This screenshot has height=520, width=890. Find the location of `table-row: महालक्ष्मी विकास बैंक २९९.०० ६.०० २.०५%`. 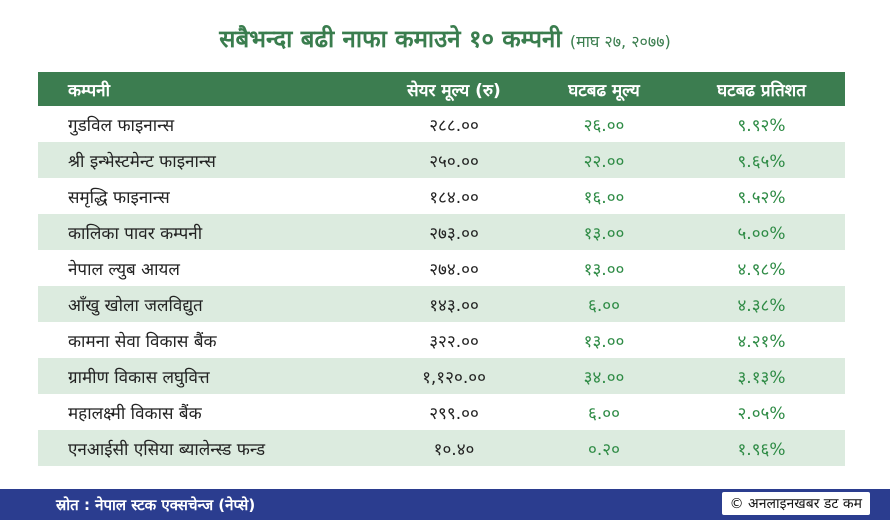

table-row: महालक्ष्मी विकास बैंक २९९.०० ६.०० २.०५% is located at coordinates (441, 412).